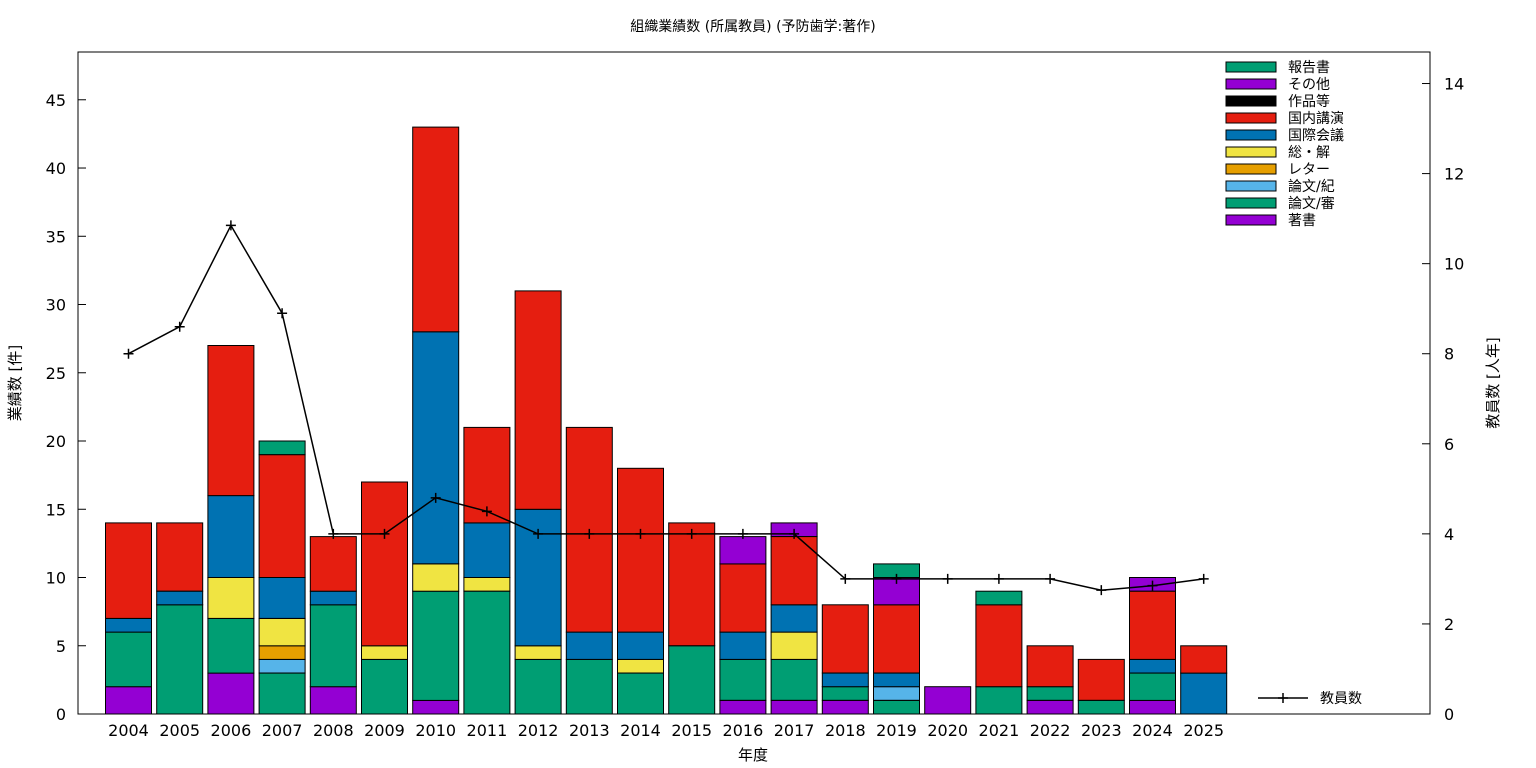  What do you see at coordinates (1050, 730) in the screenshot?
I see `x-tick-label: 2022` at bounding box center [1050, 730].